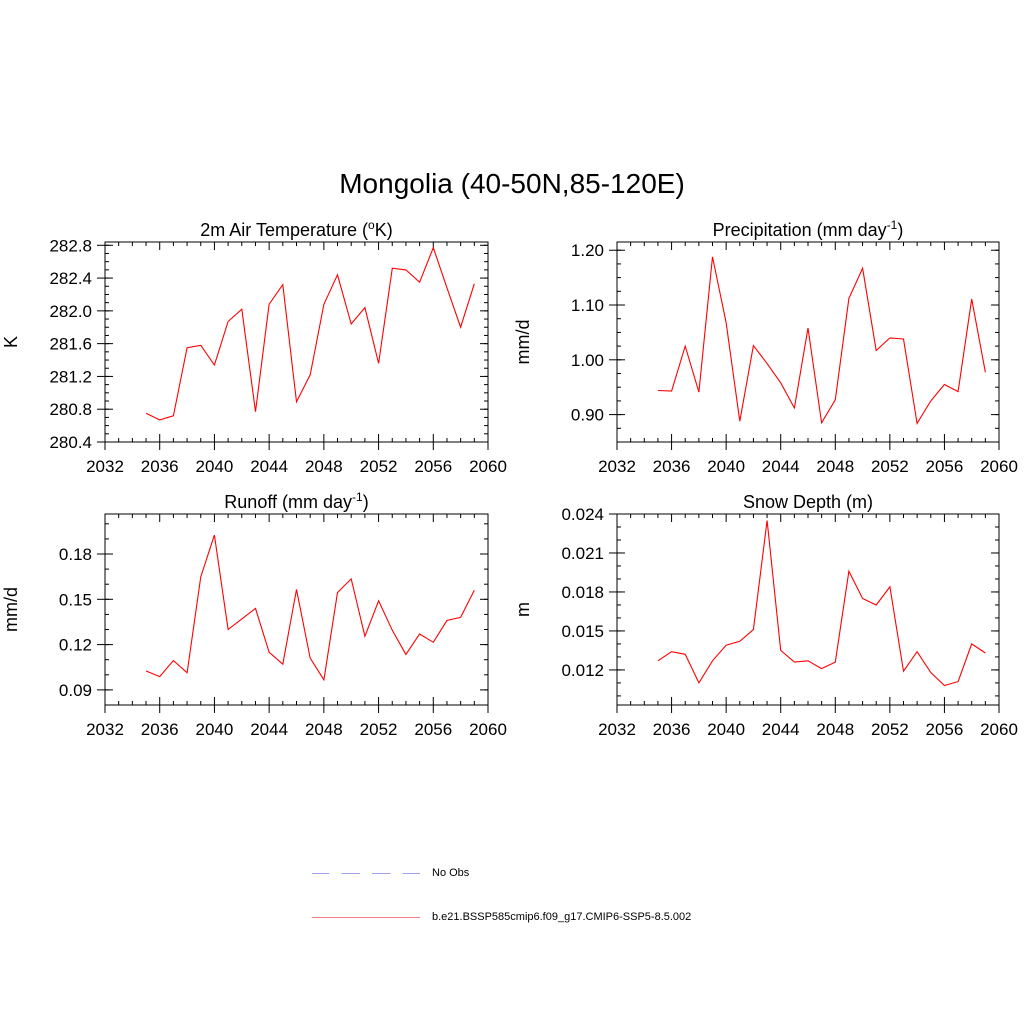 This screenshot has width=1024, height=1024. Describe the element at coordinates (781, 466) in the screenshot. I see `panel-2-xtick-label: 2044` at that location.